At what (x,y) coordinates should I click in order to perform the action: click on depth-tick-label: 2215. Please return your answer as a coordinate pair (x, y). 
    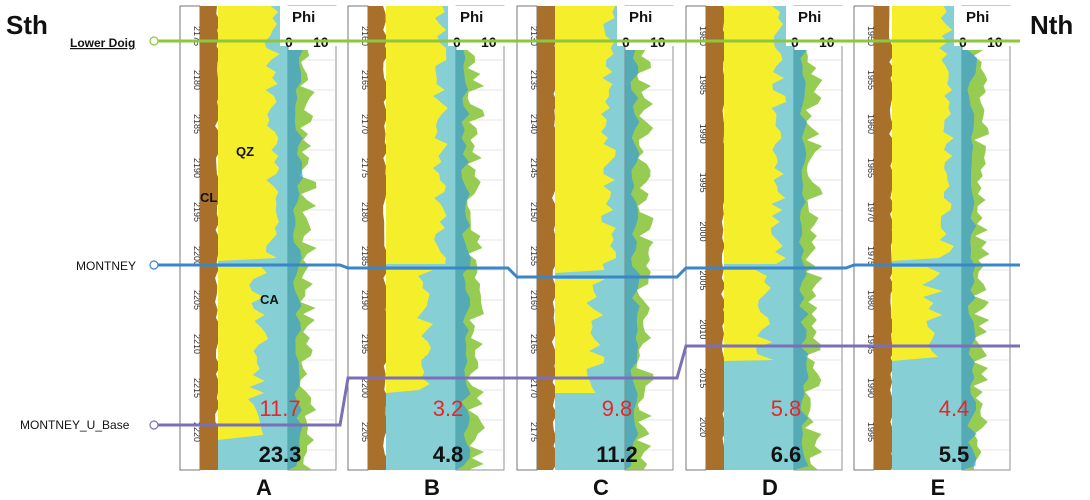
    Looking at the image, I should click on (197, 388).